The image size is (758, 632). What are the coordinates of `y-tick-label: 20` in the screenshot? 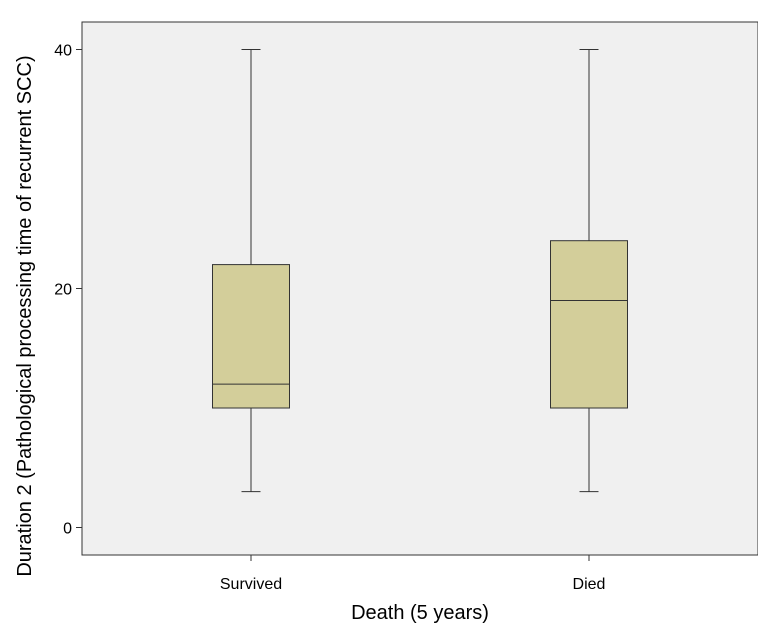 It's located at (63, 290).